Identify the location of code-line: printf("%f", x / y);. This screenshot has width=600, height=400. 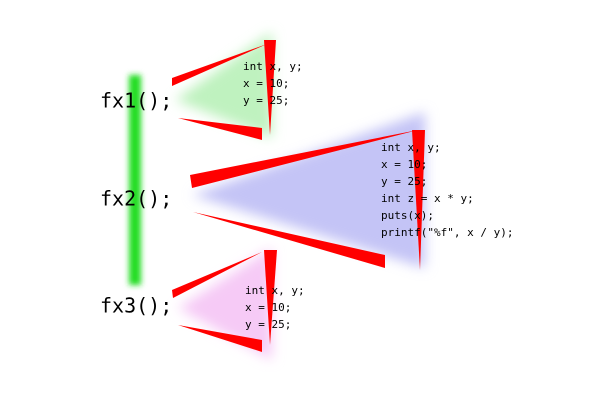
(447, 232).